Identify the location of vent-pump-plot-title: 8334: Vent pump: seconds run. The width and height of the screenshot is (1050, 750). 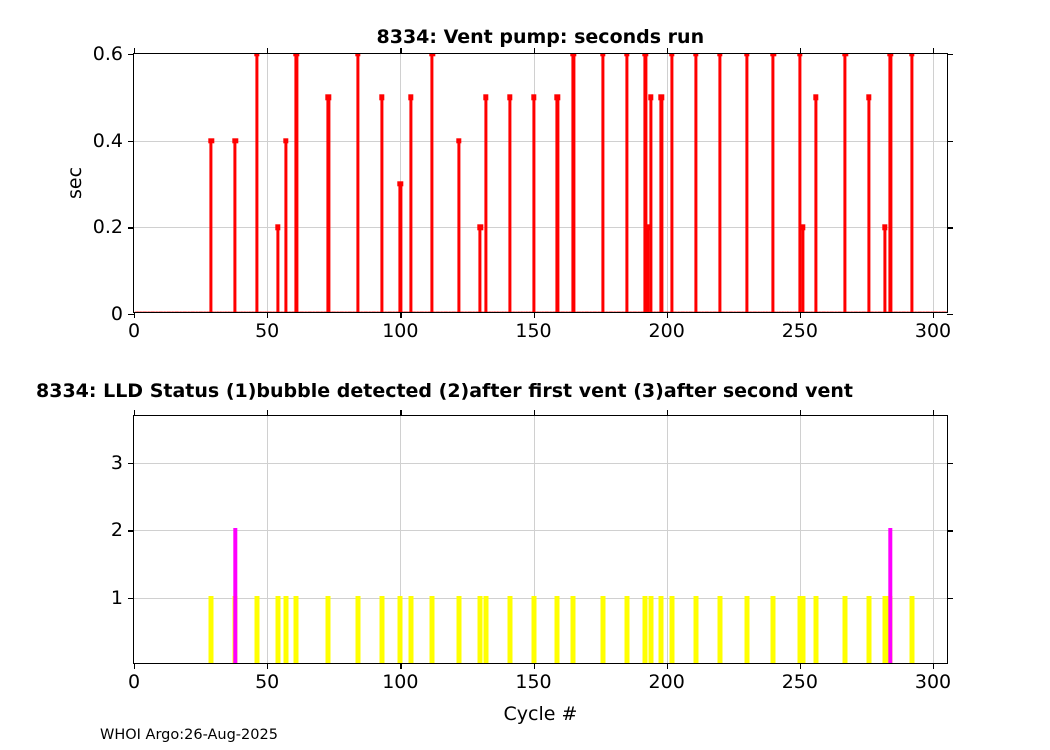
(540, 37).